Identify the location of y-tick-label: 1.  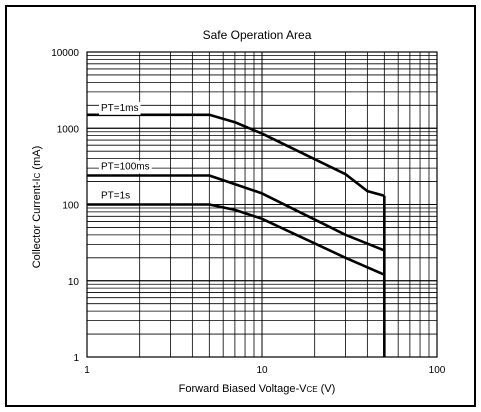
(76, 358).